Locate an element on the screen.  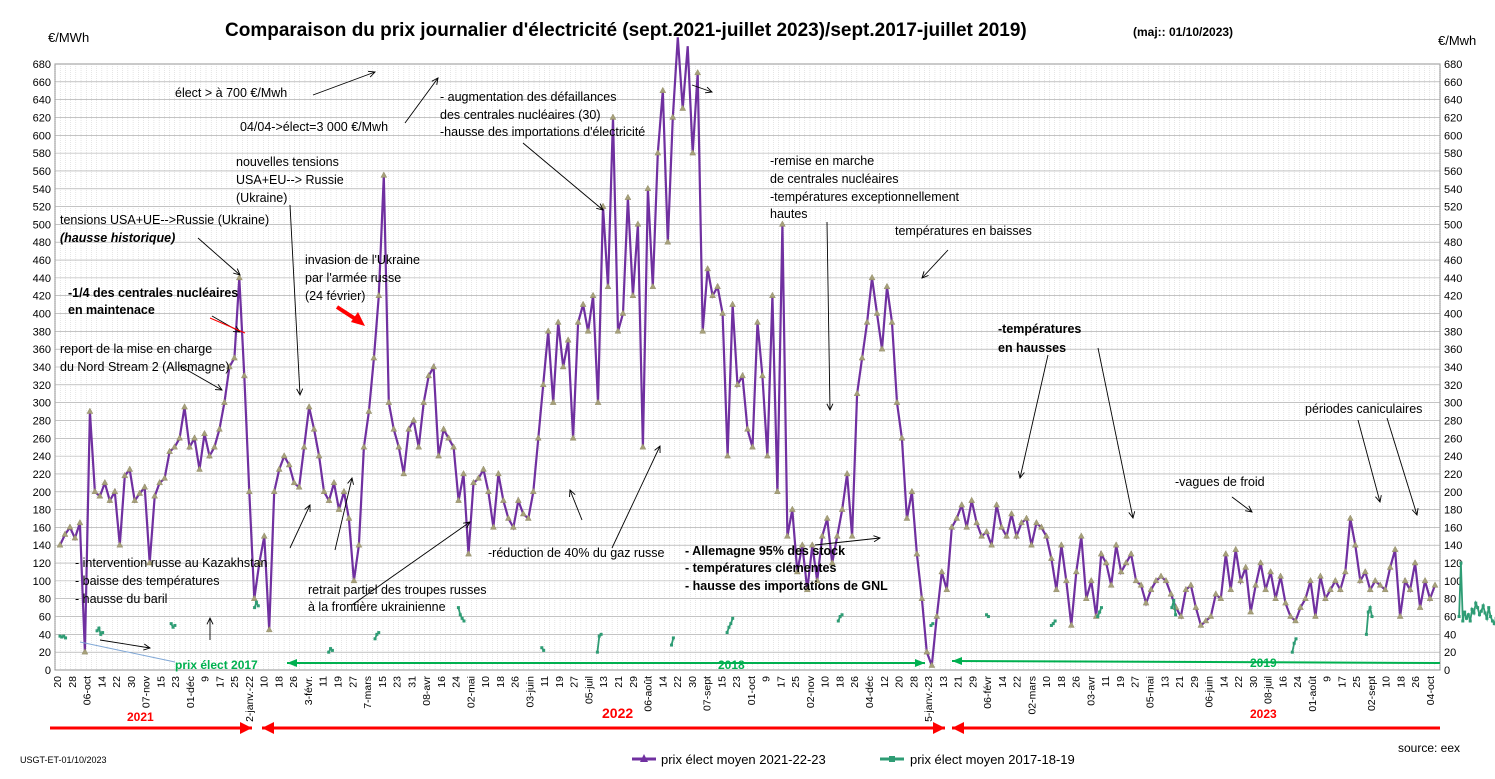
x-tick-label: 02-nov is located at coordinates (811, 691).